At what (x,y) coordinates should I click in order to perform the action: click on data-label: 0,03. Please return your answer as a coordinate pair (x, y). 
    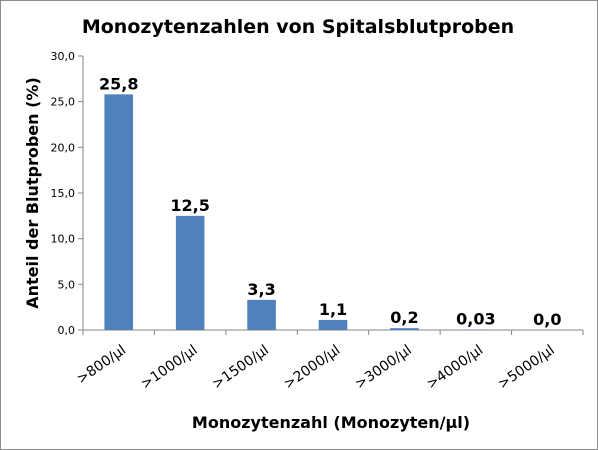
    Looking at the image, I should click on (475, 319).